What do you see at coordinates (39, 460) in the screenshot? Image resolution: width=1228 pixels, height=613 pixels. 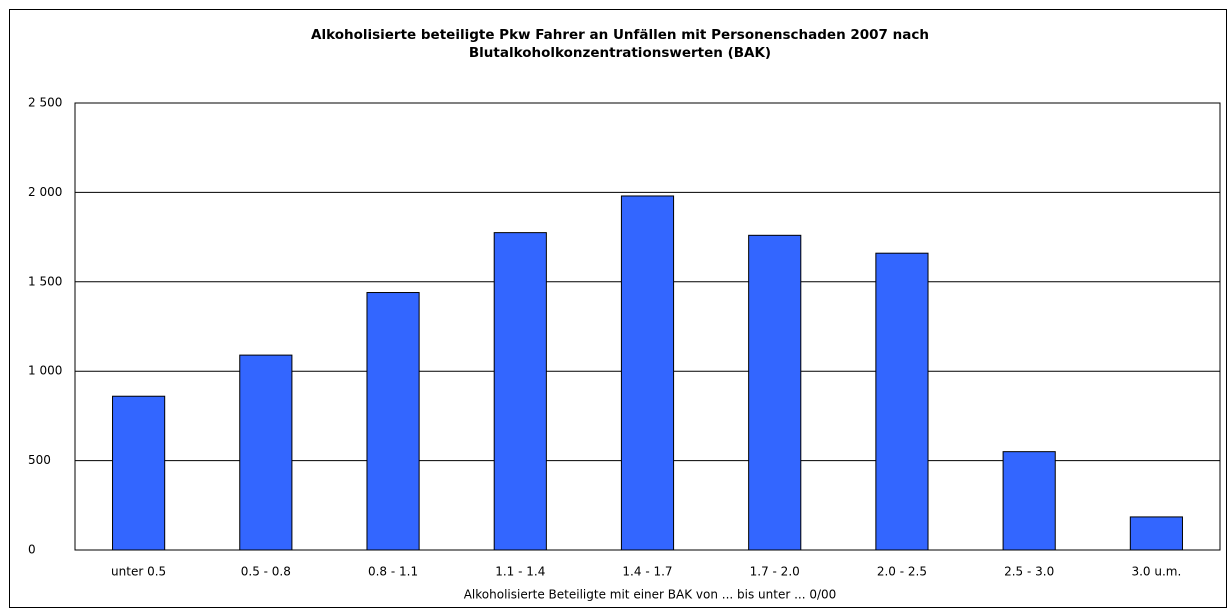 I see `y-tick-label: 500` at bounding box center [39, 460].